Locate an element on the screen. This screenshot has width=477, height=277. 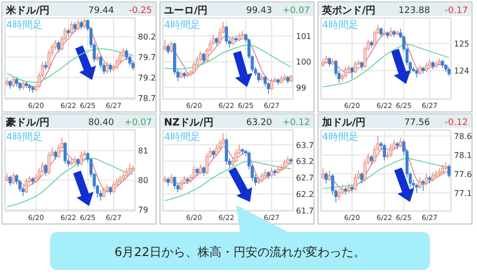
y-tick-label: 63.2 is located at coordinates (305, 161).